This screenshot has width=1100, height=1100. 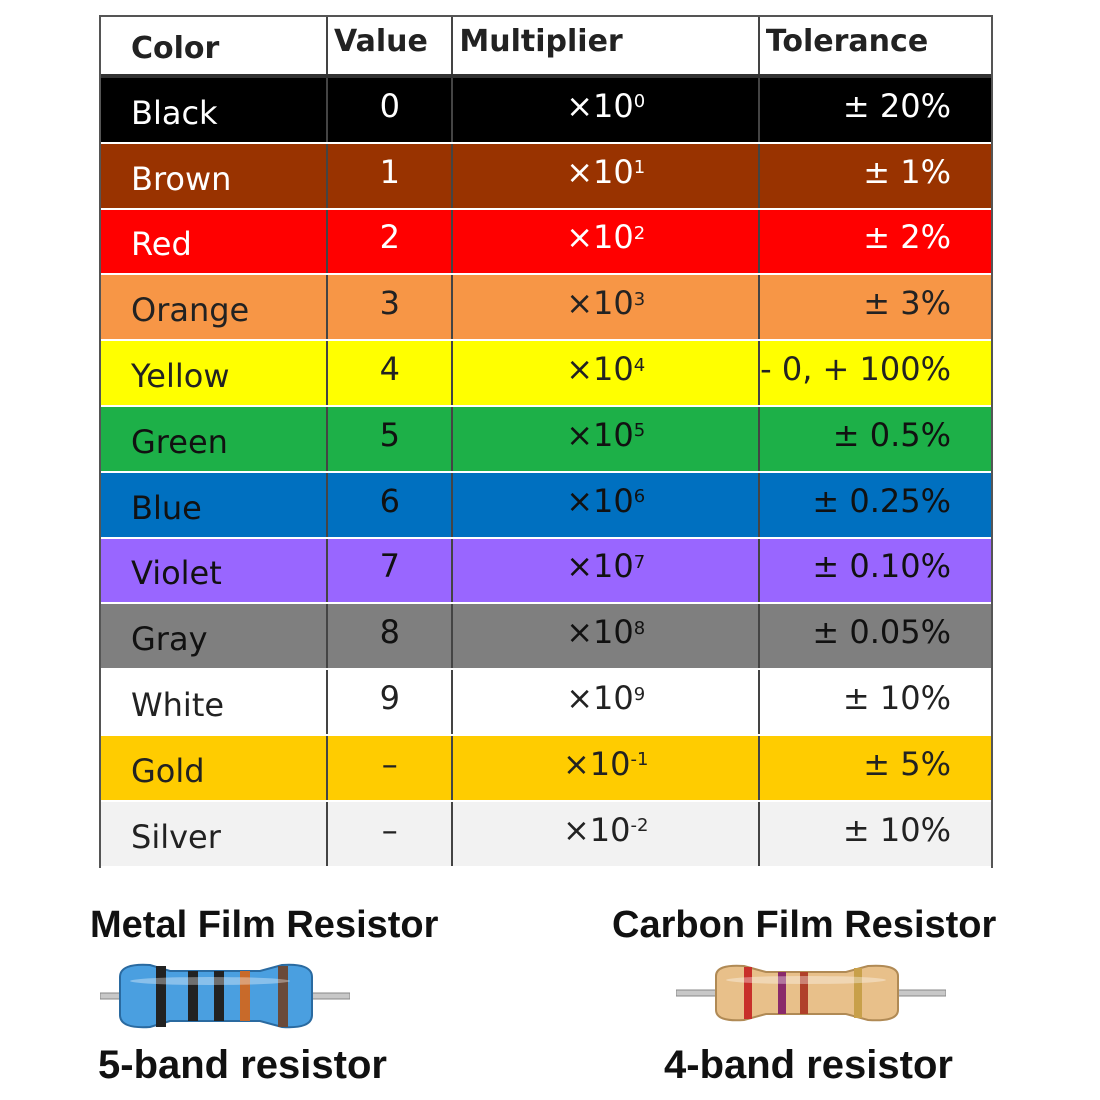 I want to click on multiplier: ×10 0, so click(x=606, y=110).